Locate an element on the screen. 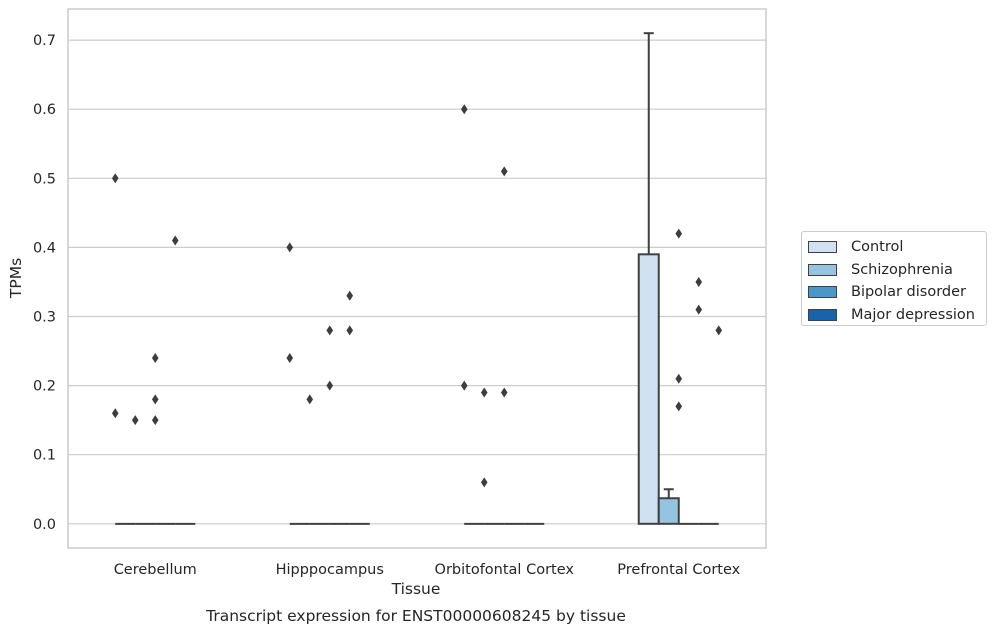 The image size is (997, 634). y-tick-label: 0.4 is located at coordinates (44, 248).